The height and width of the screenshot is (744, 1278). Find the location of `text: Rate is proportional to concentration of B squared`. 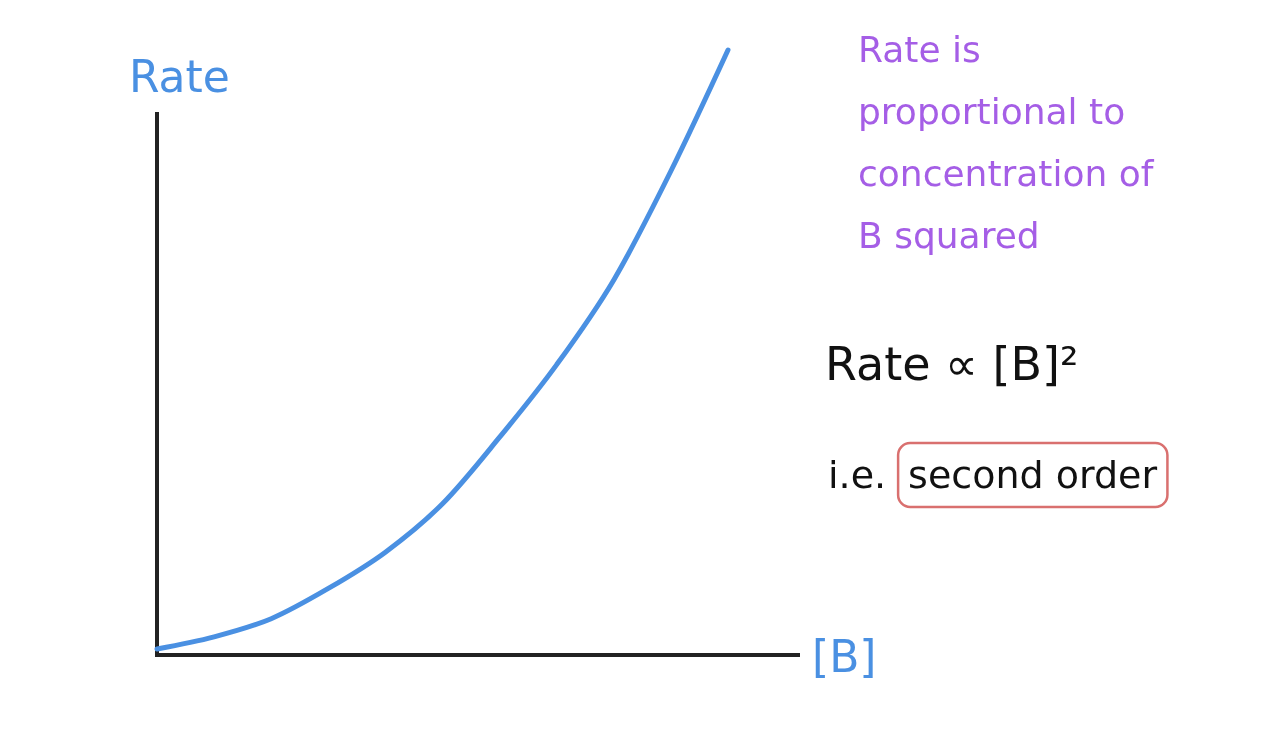

text: Rate is proportional to concentration of B squared is located at coordinates (1006, 142).